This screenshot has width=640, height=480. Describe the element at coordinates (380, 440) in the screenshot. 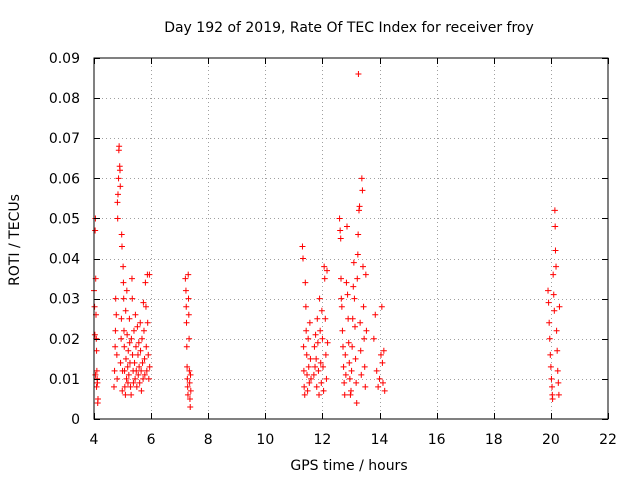

I see `x-tick-label: 14` at that location.